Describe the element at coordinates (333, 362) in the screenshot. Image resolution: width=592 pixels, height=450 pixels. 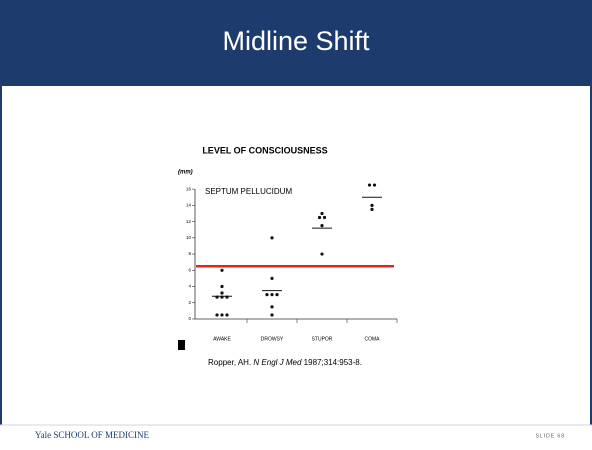
I see `citation-ref: 1987;314:953-8.` at that location.